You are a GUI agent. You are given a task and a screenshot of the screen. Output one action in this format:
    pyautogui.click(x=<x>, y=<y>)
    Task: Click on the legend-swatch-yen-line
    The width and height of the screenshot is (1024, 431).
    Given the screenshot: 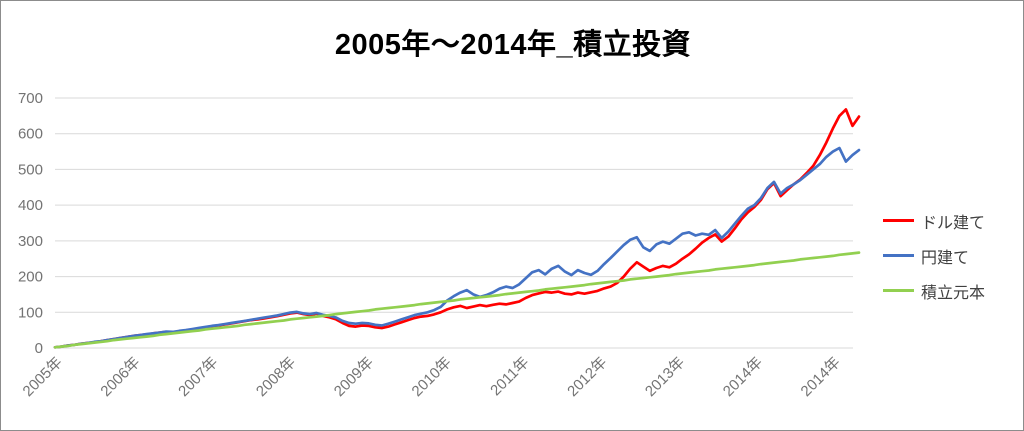 What is the action you would take?
    pyautogui.click(x=898, y=255)
    